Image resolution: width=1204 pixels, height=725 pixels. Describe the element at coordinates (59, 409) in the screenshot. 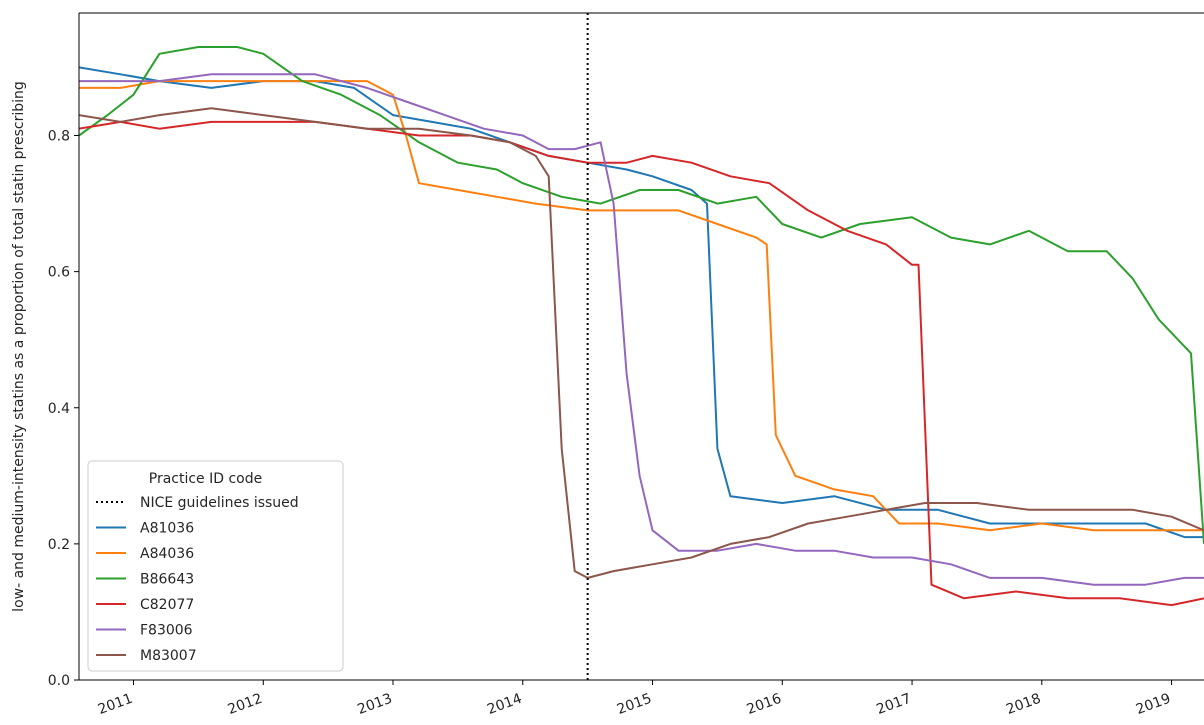

I see `y-tick-label: 0.4` at that location.